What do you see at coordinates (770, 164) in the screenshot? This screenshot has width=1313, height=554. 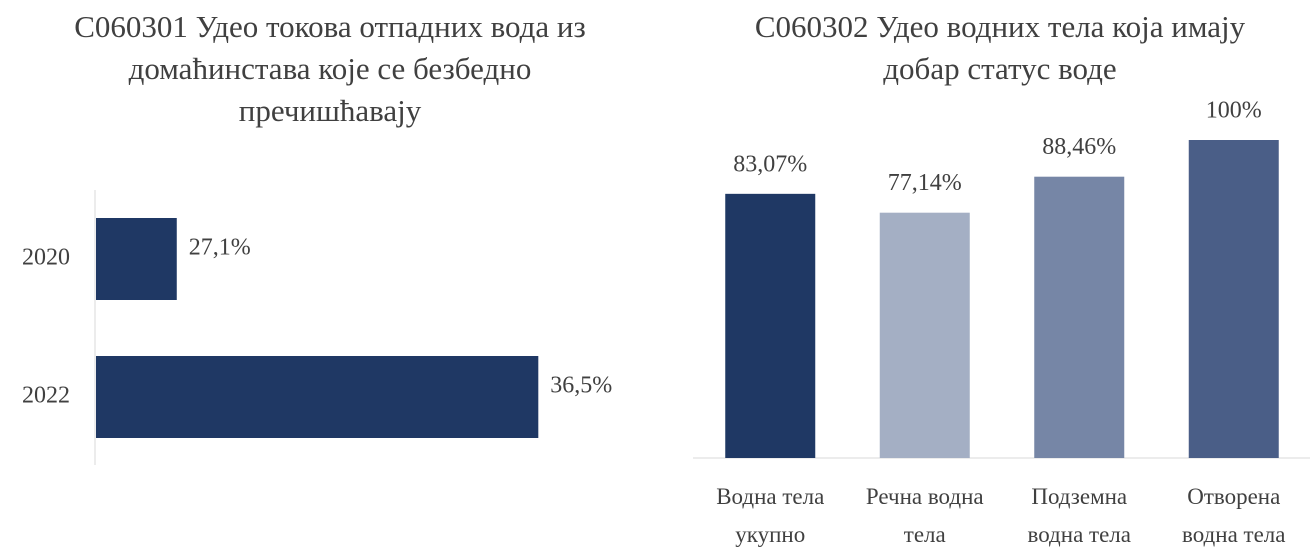 I see `data-label: 83,07%` at bounding box center [770, 164].